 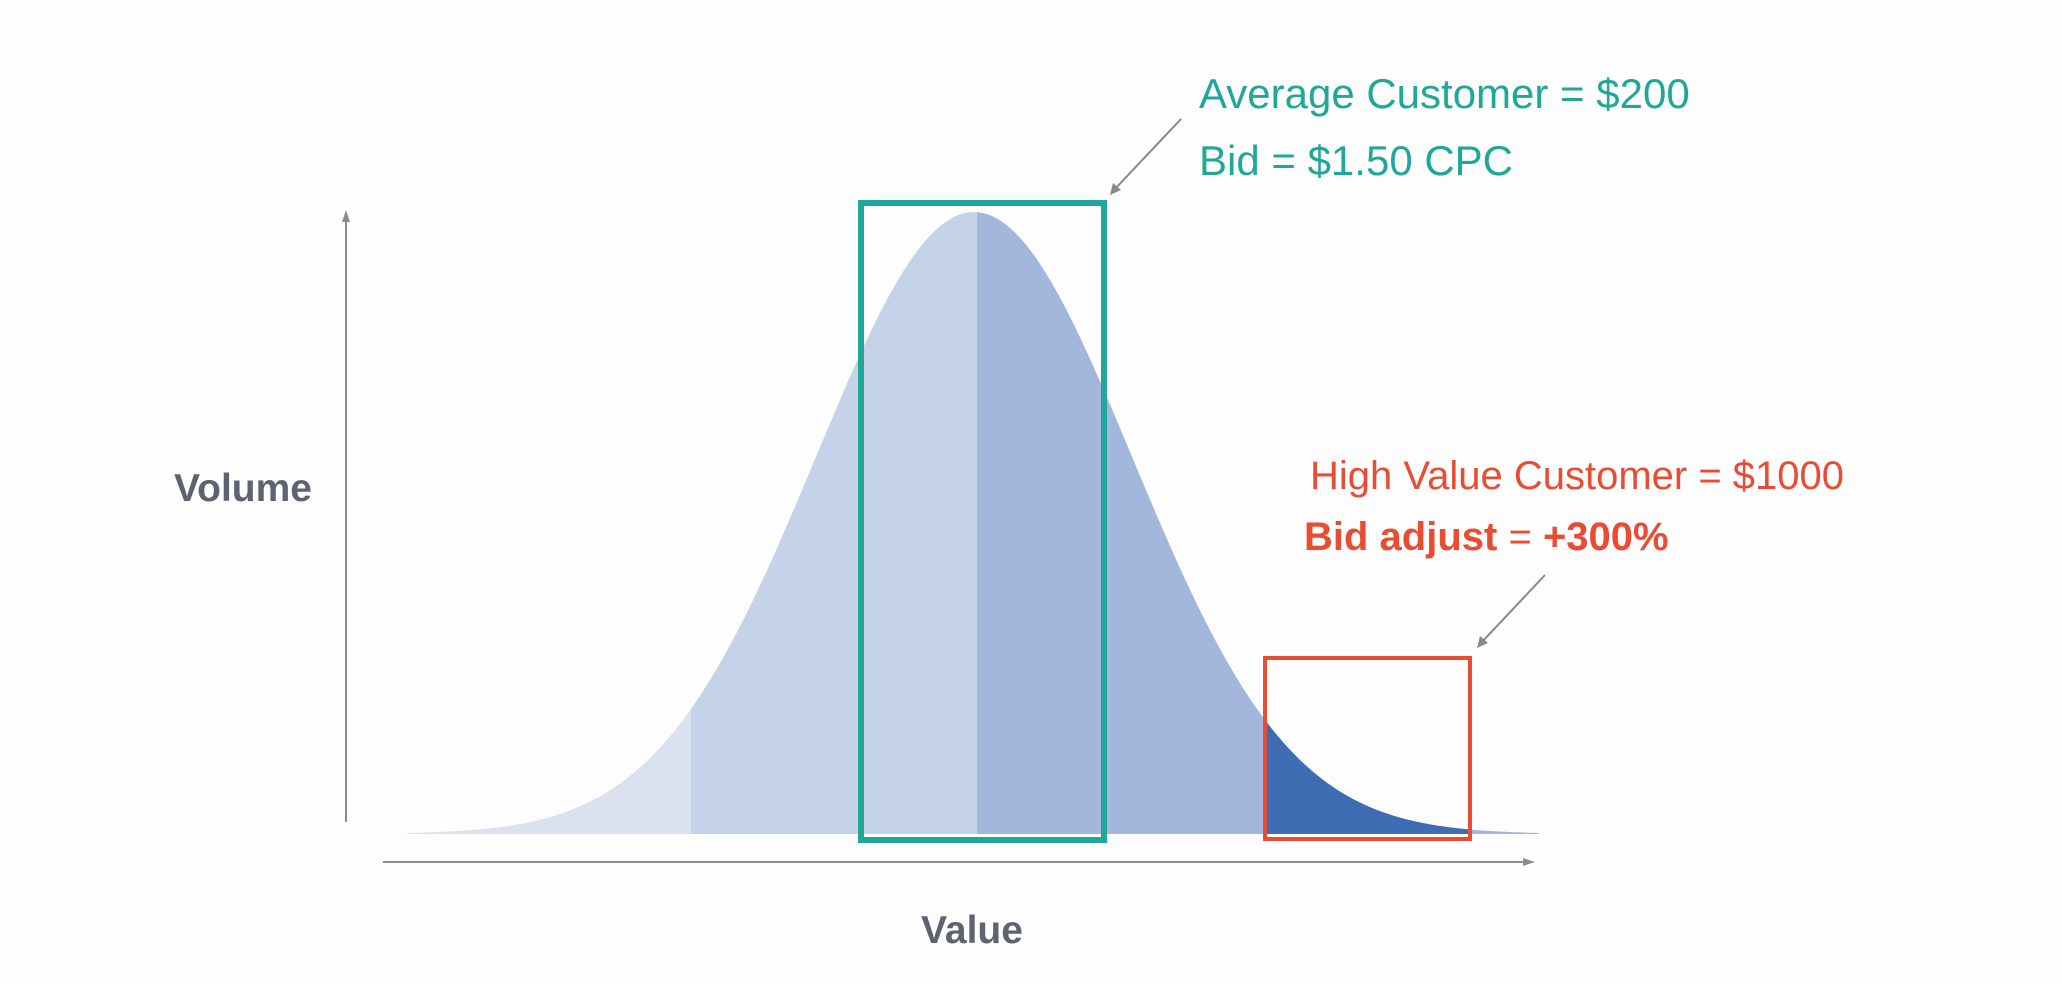 I want to click on average-customer-value-text: Average Customer = $200, so click(x=1444, y=93).